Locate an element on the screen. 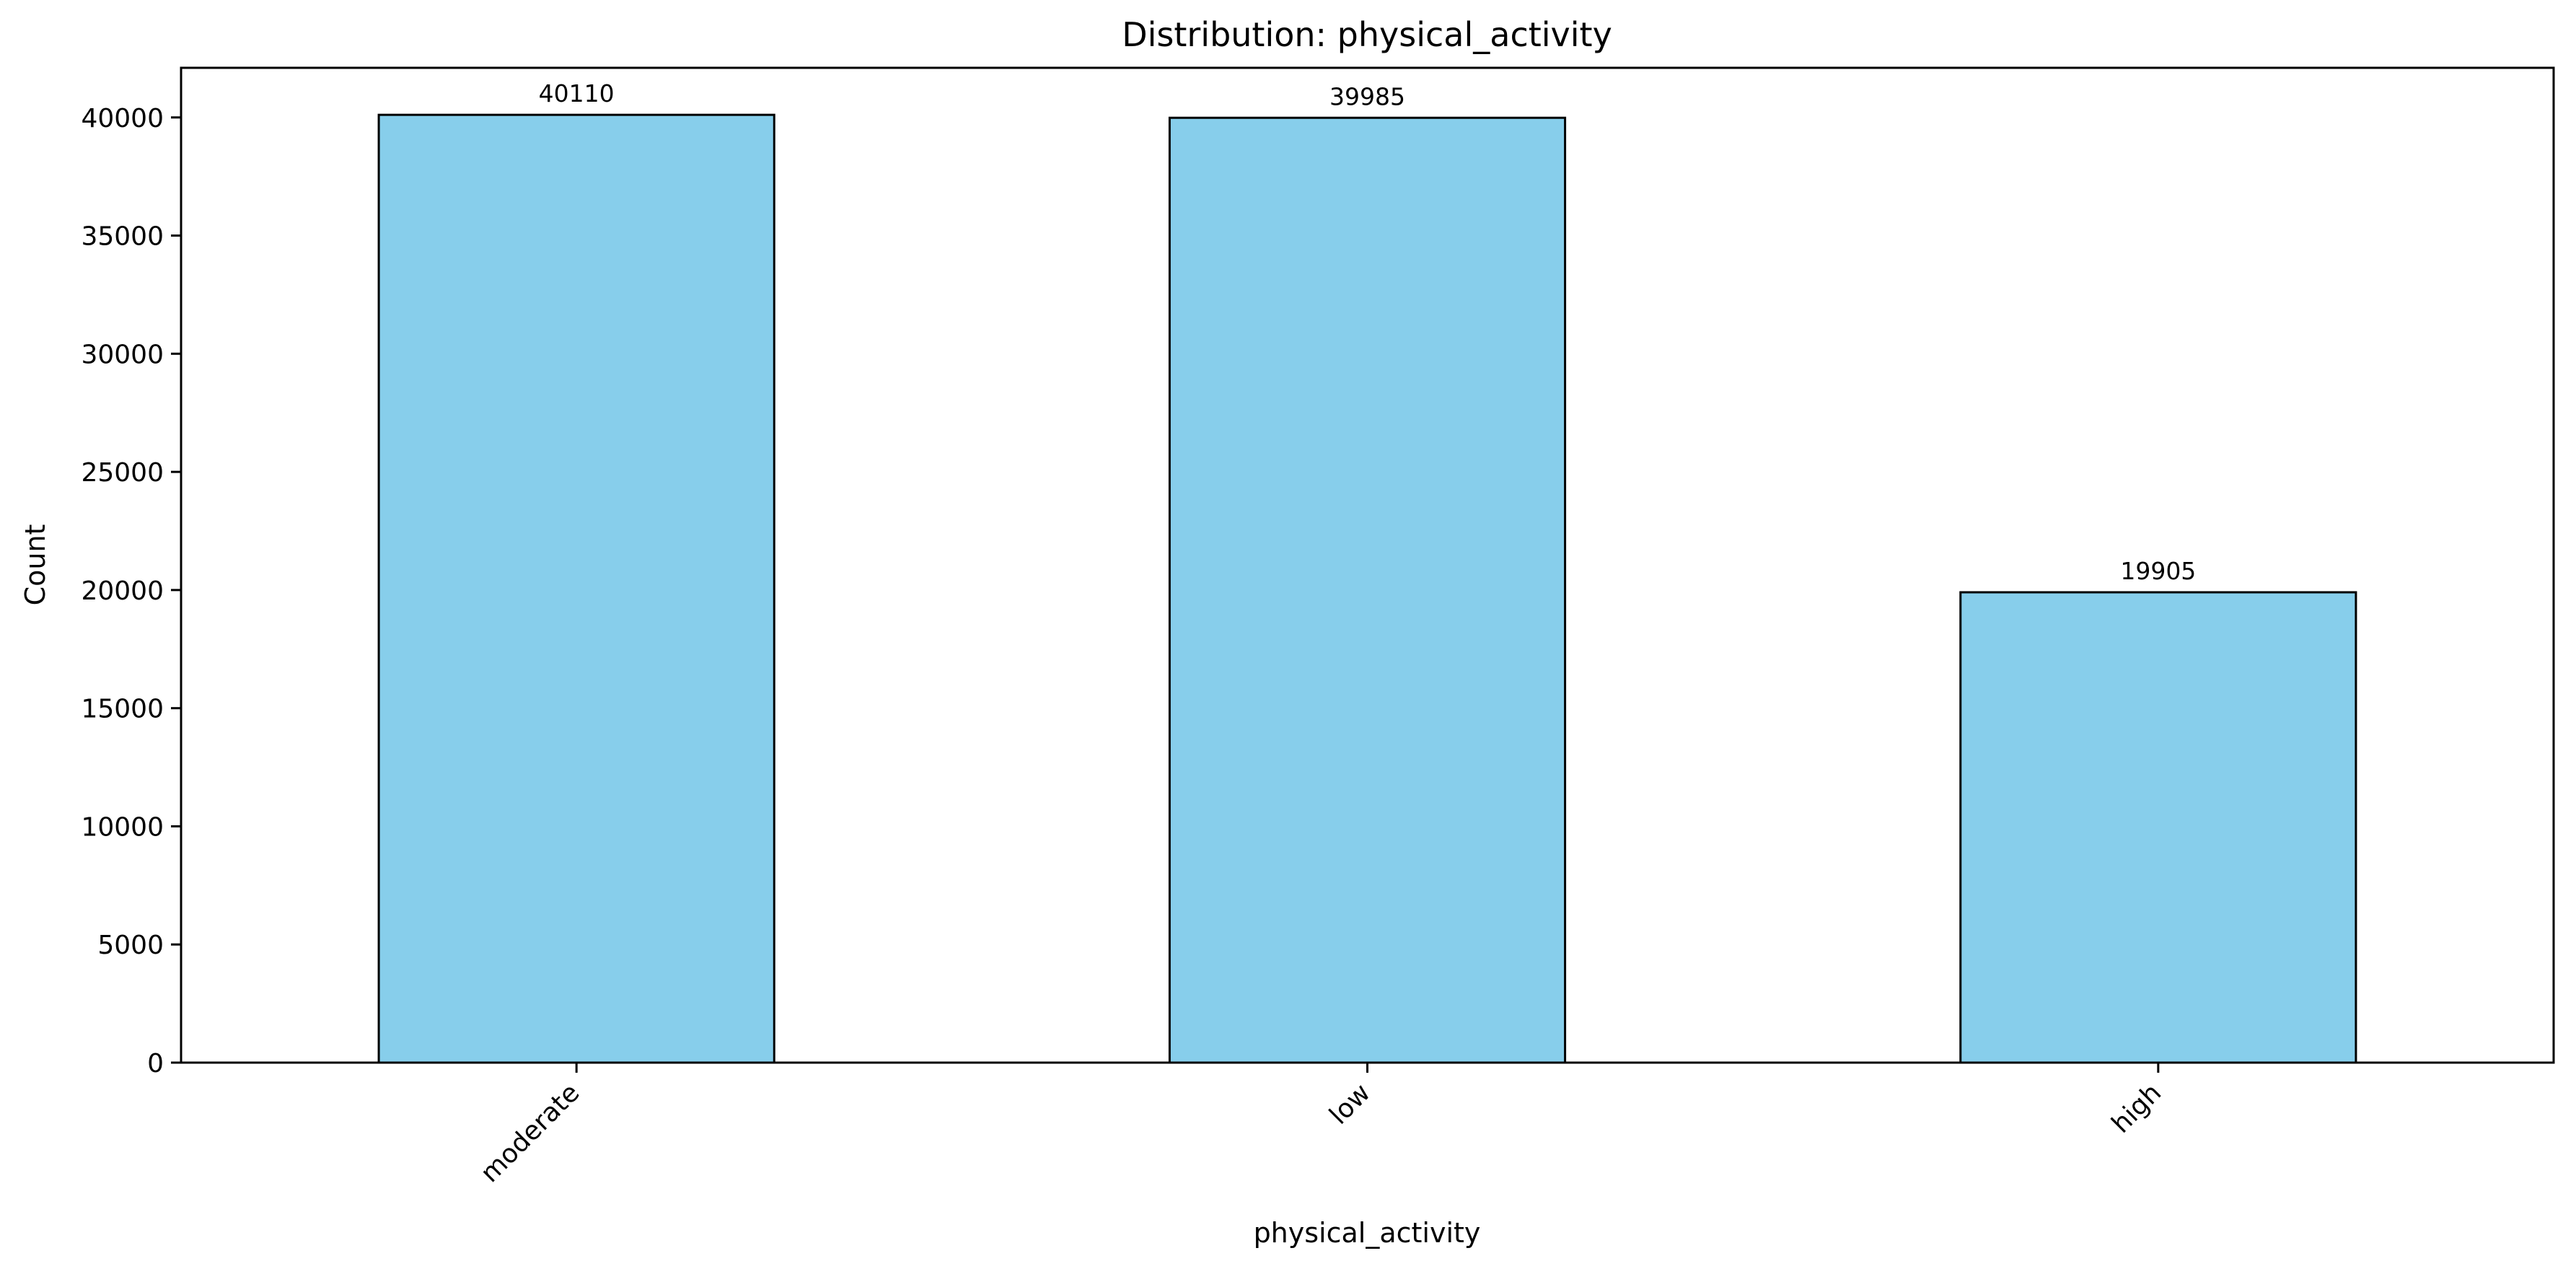  y-axis: 0 5000 10000 15000 20000 25000 30000 35000 40000 is located at coordinates (131, 591).